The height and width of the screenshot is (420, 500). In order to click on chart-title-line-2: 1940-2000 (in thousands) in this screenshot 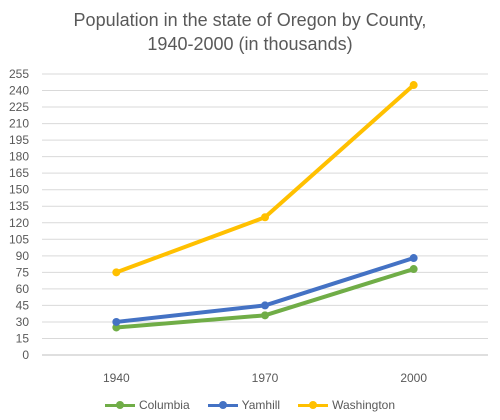, I will do `click(250, 44)`.